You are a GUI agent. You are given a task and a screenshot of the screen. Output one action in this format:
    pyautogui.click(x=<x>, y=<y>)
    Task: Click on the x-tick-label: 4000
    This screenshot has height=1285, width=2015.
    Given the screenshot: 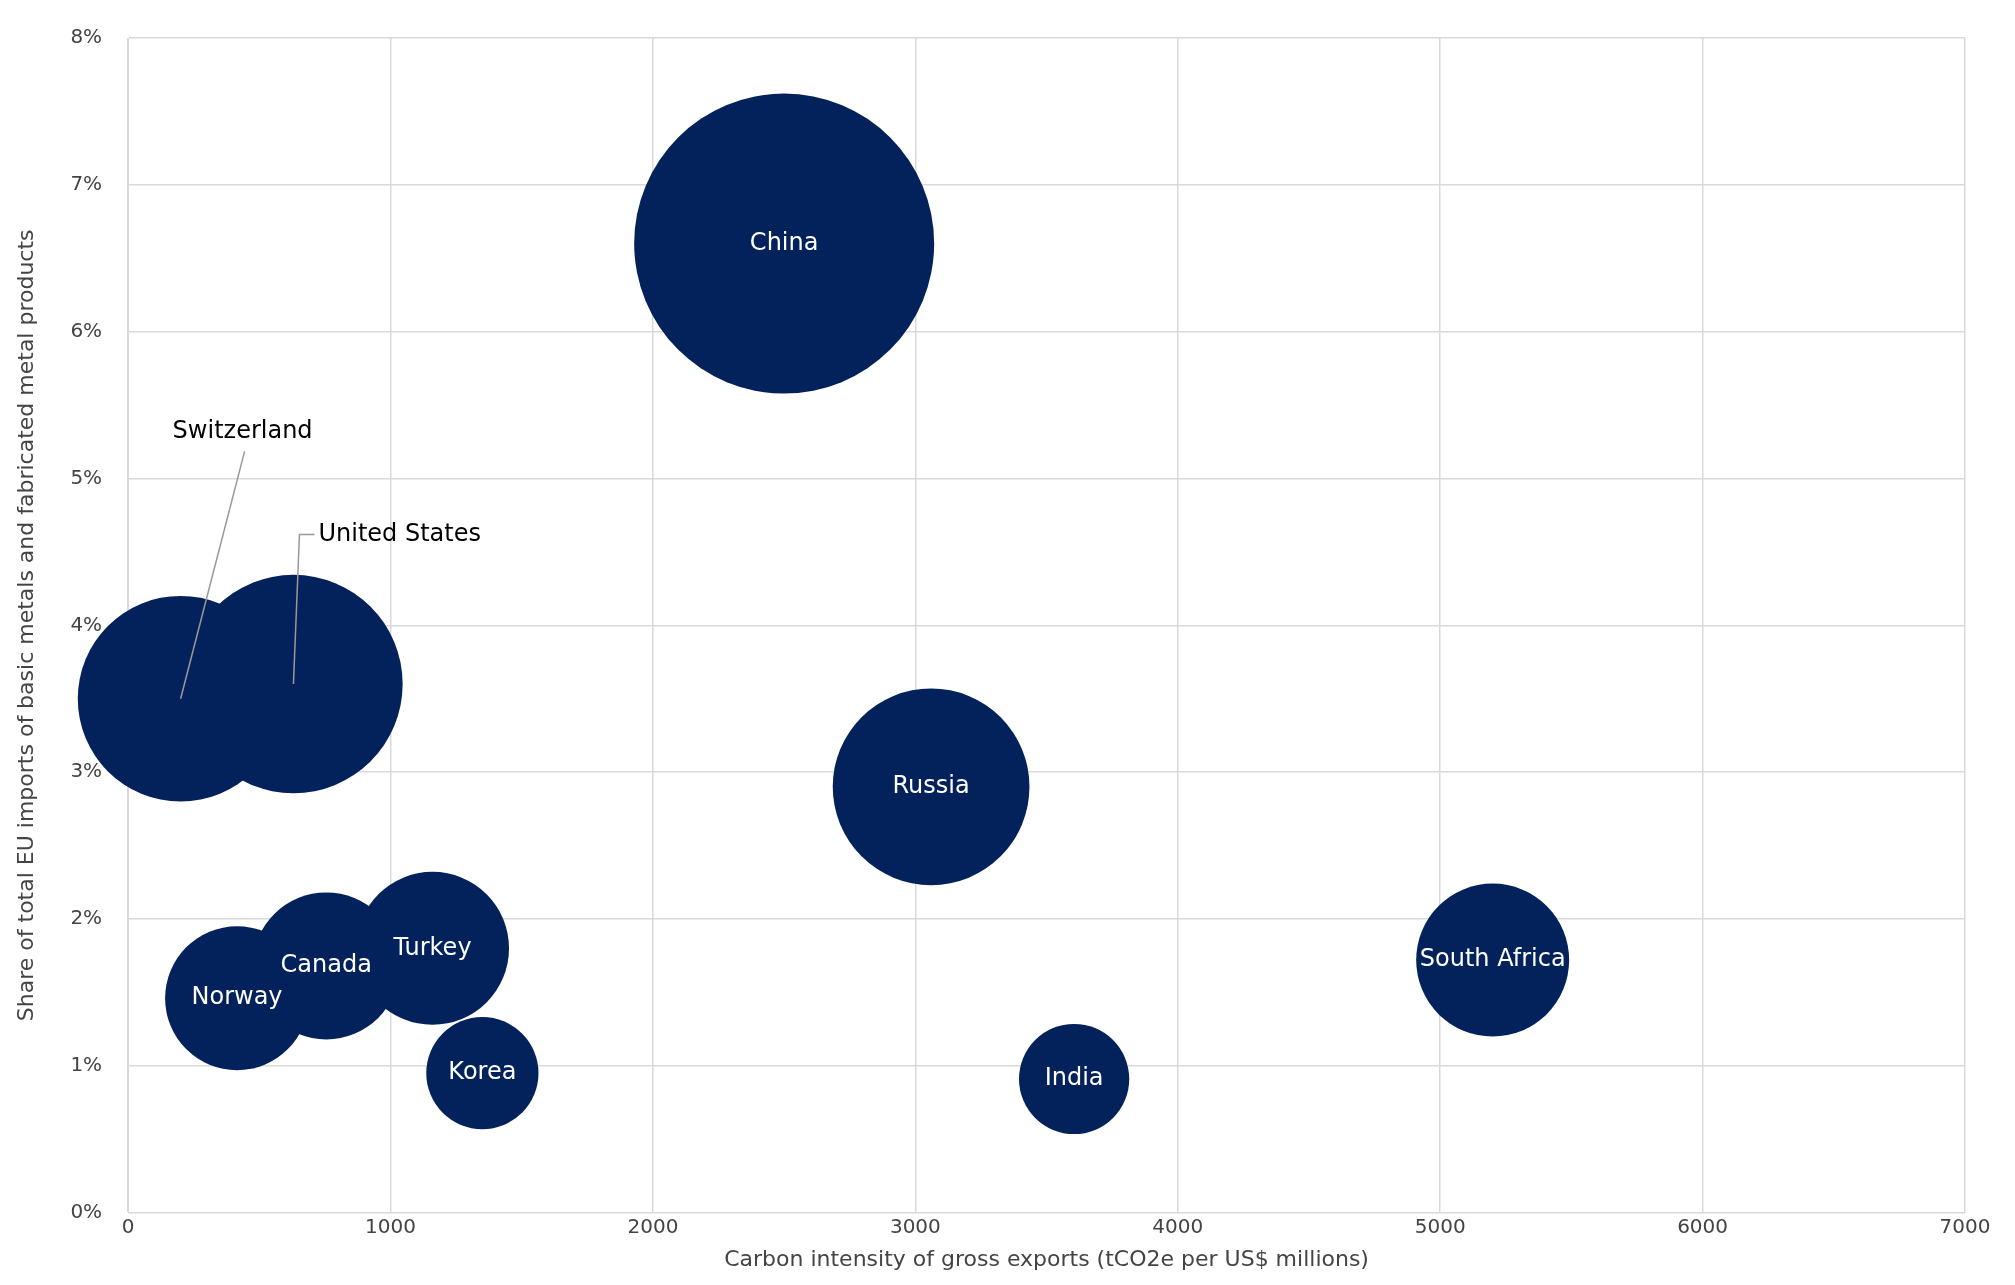 What is the action you would take?
    pyautogui.click(x=1178, y=1225)
    